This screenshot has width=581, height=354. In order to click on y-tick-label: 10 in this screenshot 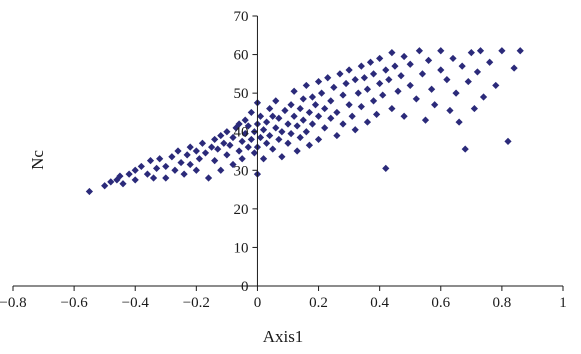, I will do `click(240, 248)`.